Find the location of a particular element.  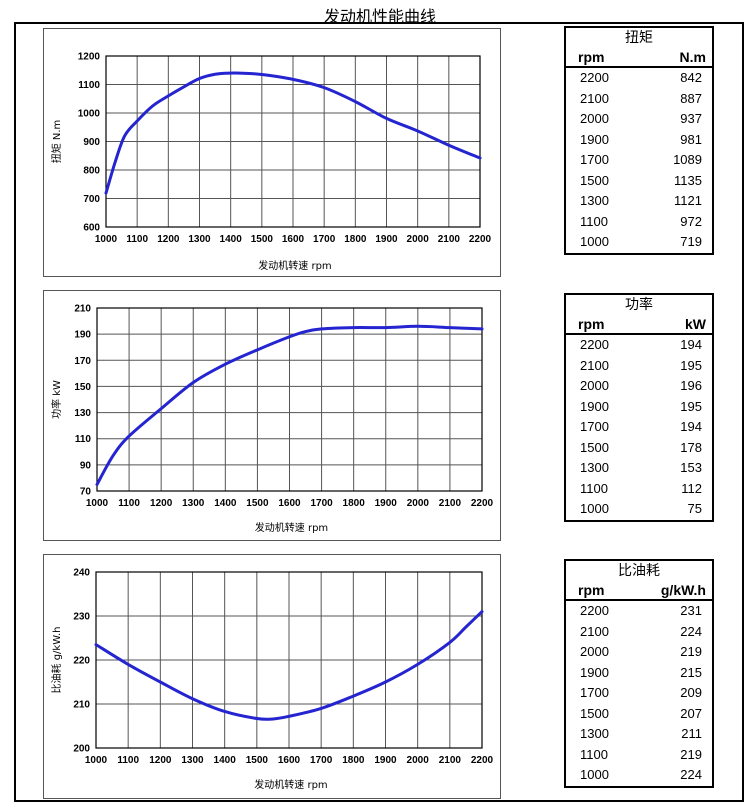

y-tick-label: 190 is located at coordinates (82, 335).